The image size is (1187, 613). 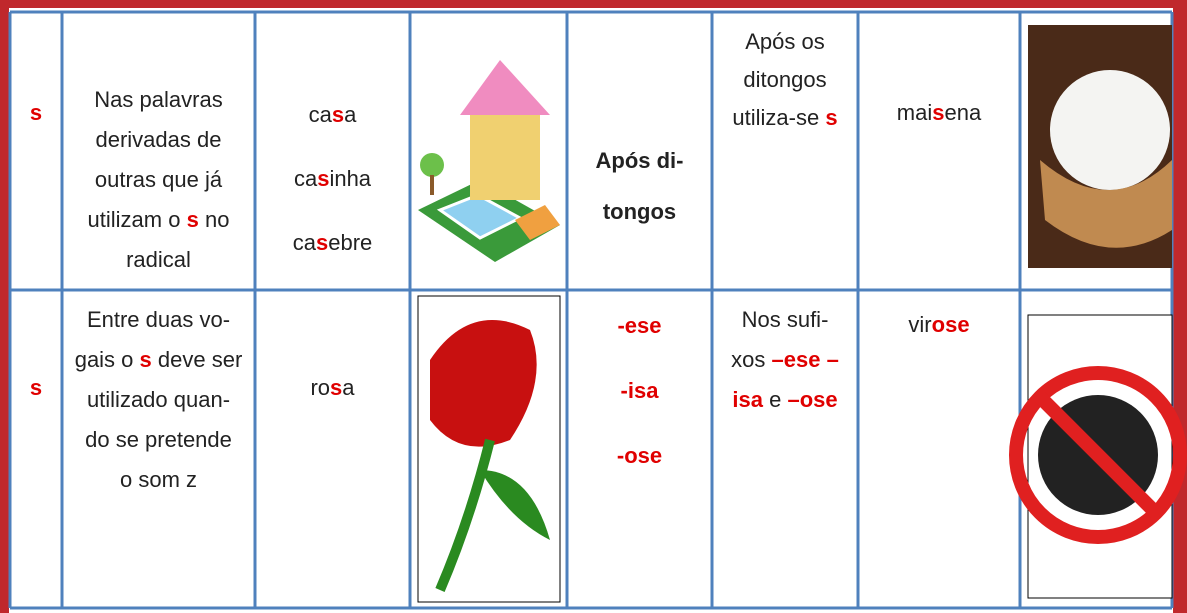 I want to click on text-segment: Após di-, so click(x=639, y=160).